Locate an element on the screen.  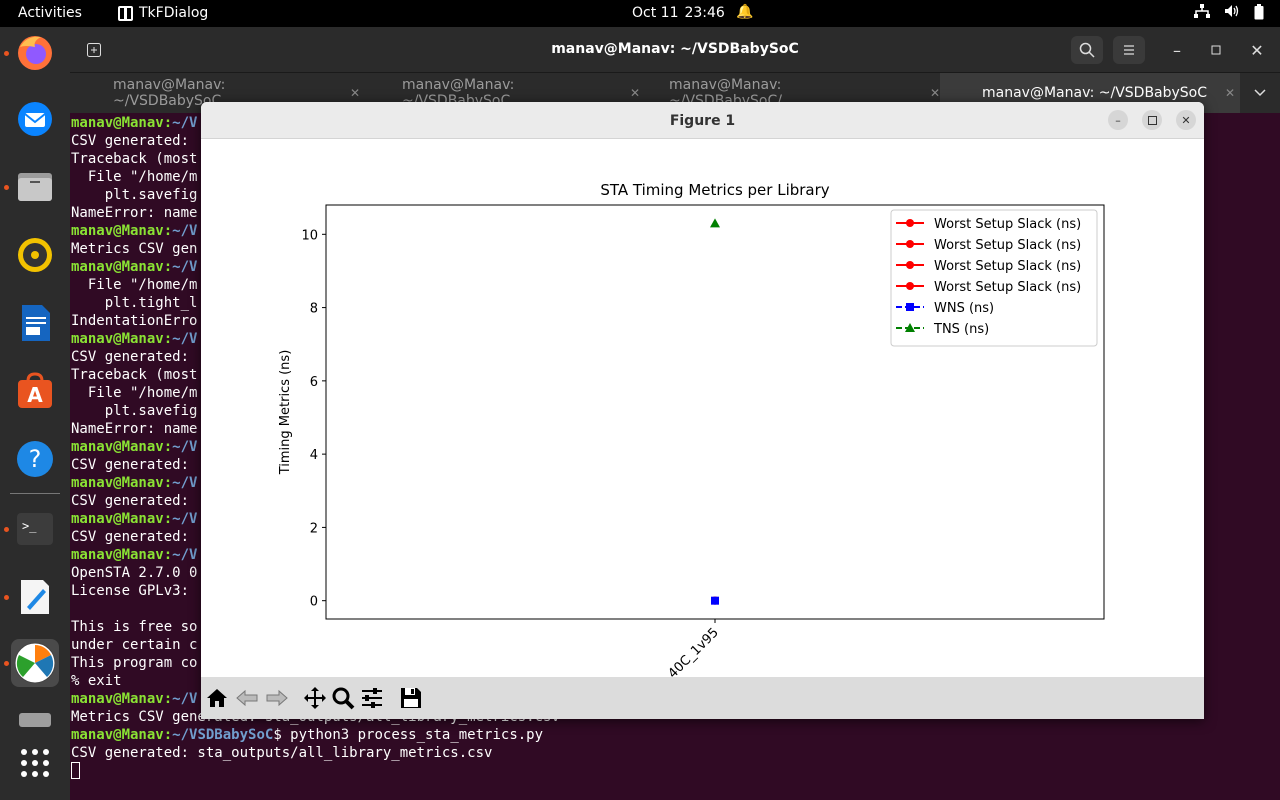
search-button is located at coordinates (1087, 50).